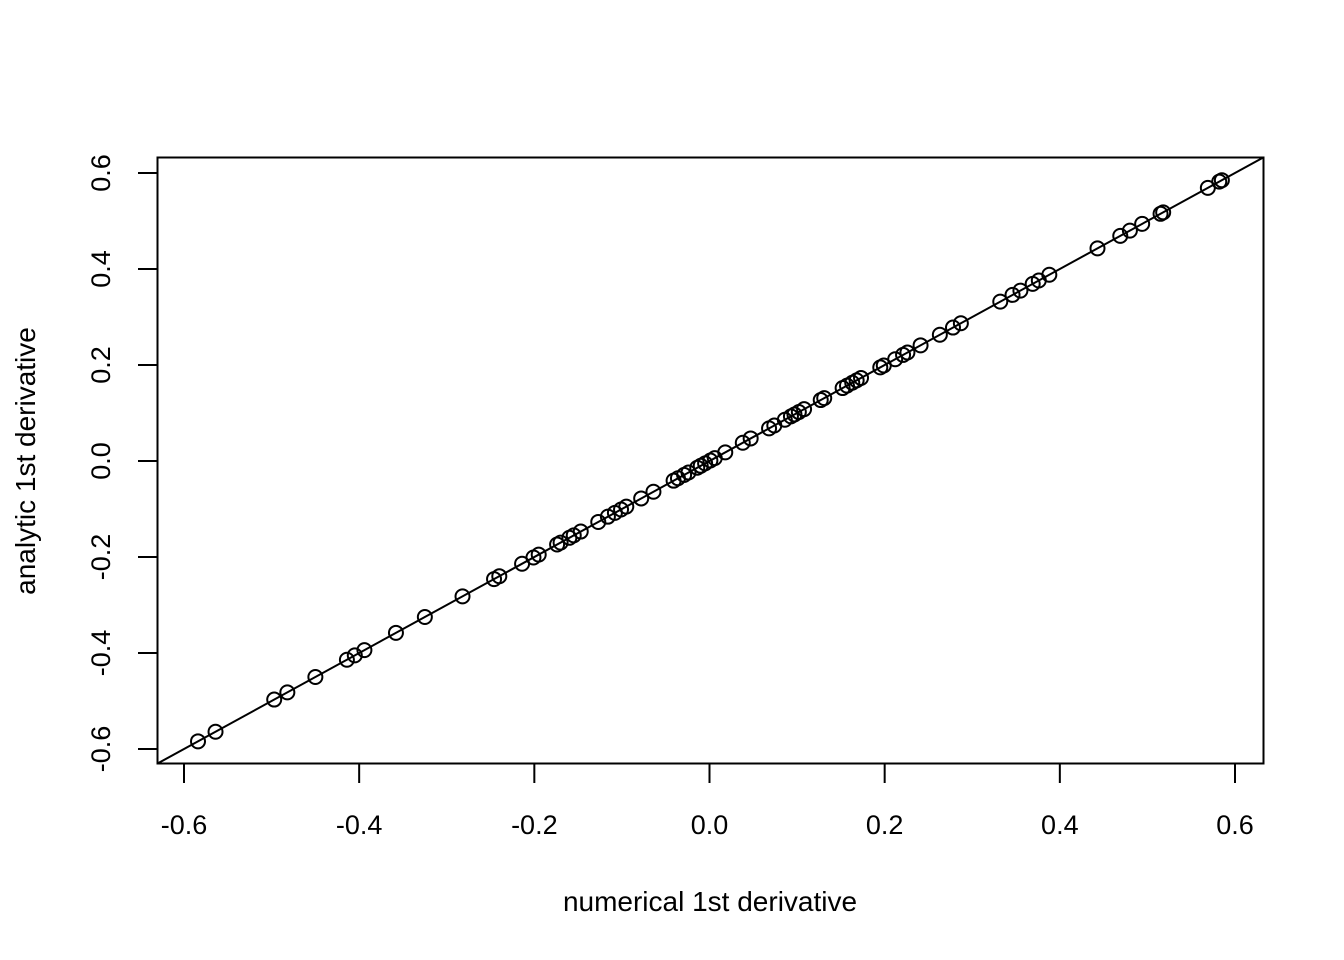  Describe the element at coordinates (101, 557) in the screenshot. I see `y-tick-label: -0.2` at that location.